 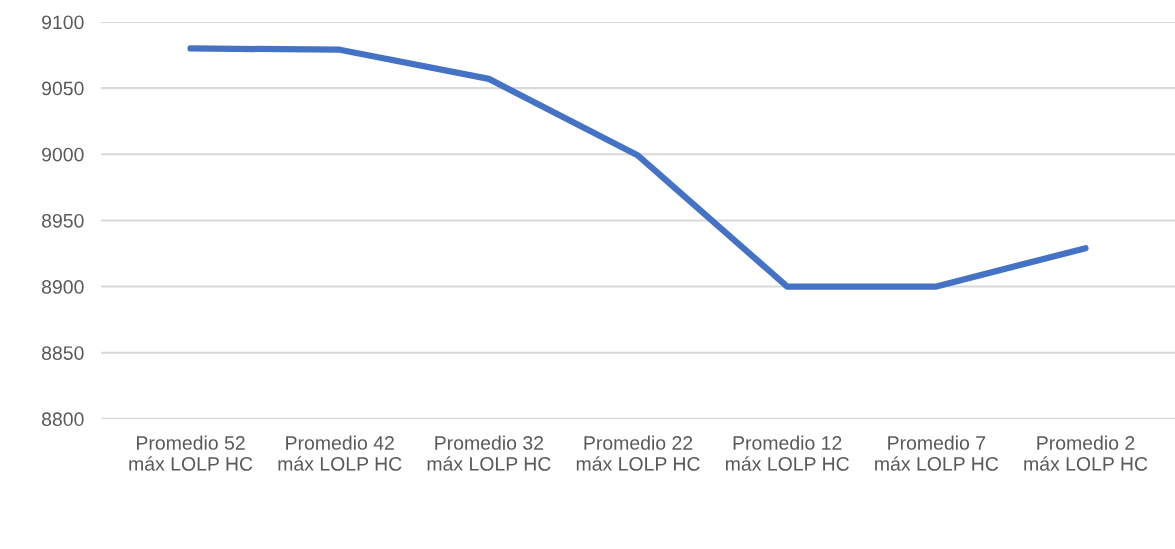 I want to click on y-tick-label: 8850, so click(x=62, y=353).